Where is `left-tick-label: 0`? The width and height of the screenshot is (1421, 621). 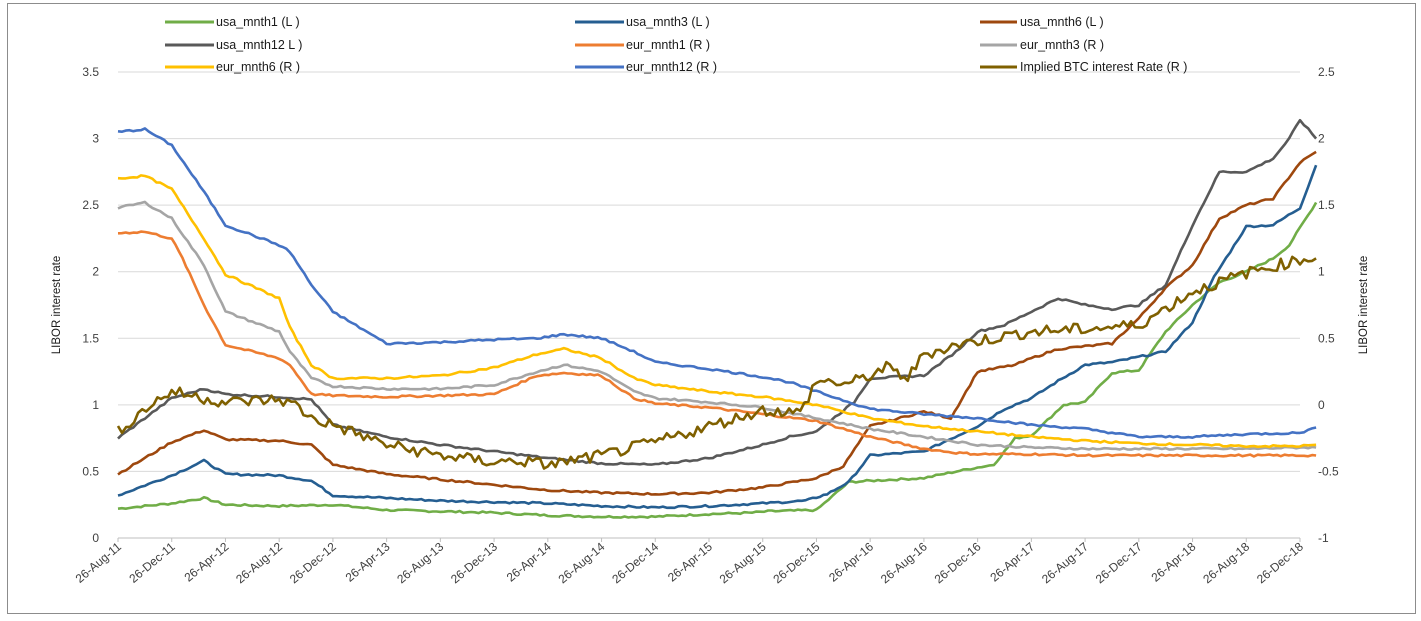
left-tick-label: 0 is located at coordinates (95, 538).